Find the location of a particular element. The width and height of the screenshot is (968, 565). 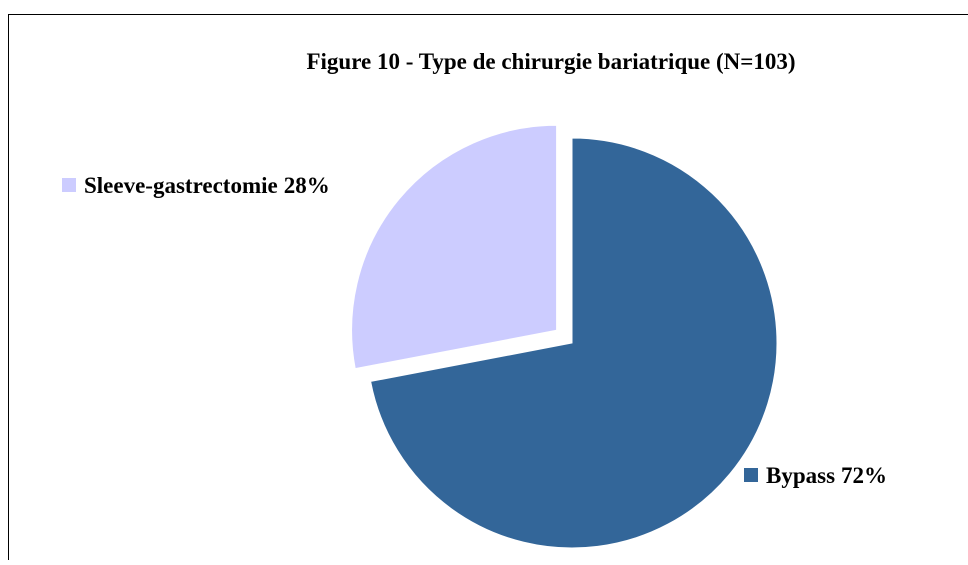

value-label: 72% is located at coordinates (864, 475).